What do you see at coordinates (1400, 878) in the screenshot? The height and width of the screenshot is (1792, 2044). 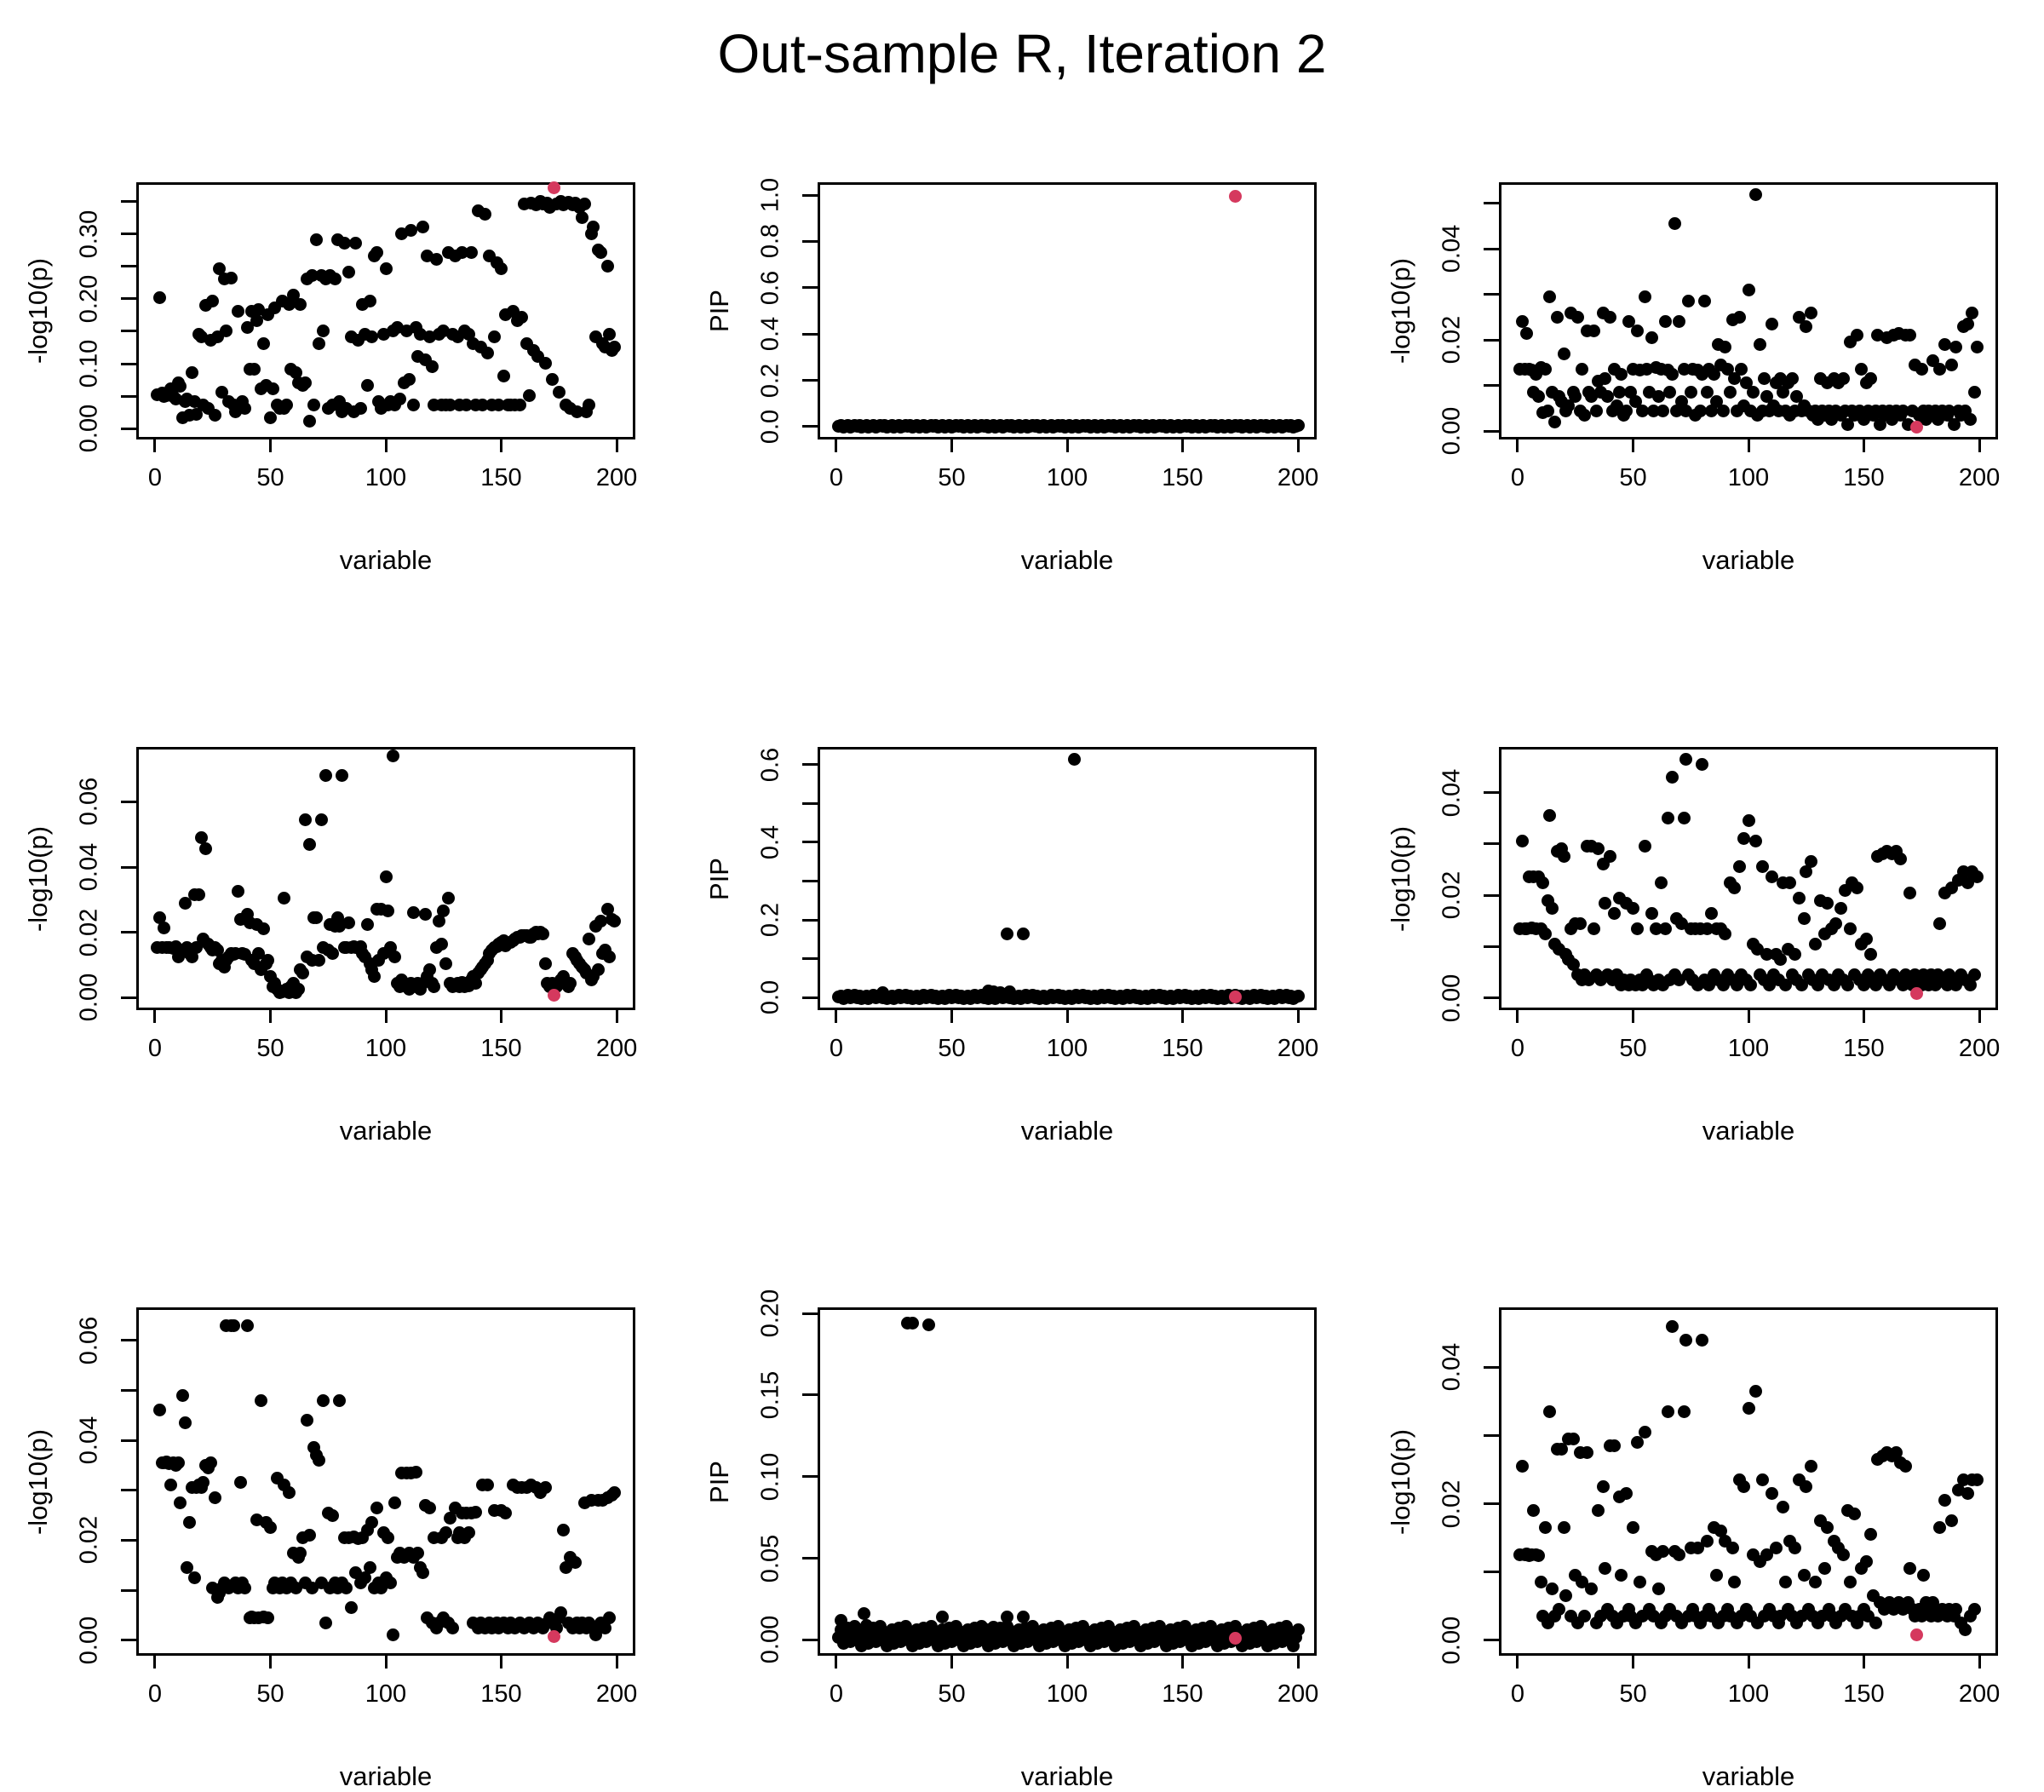 I see `label-text: -log10(p)` at bounding box center [1400, 878].